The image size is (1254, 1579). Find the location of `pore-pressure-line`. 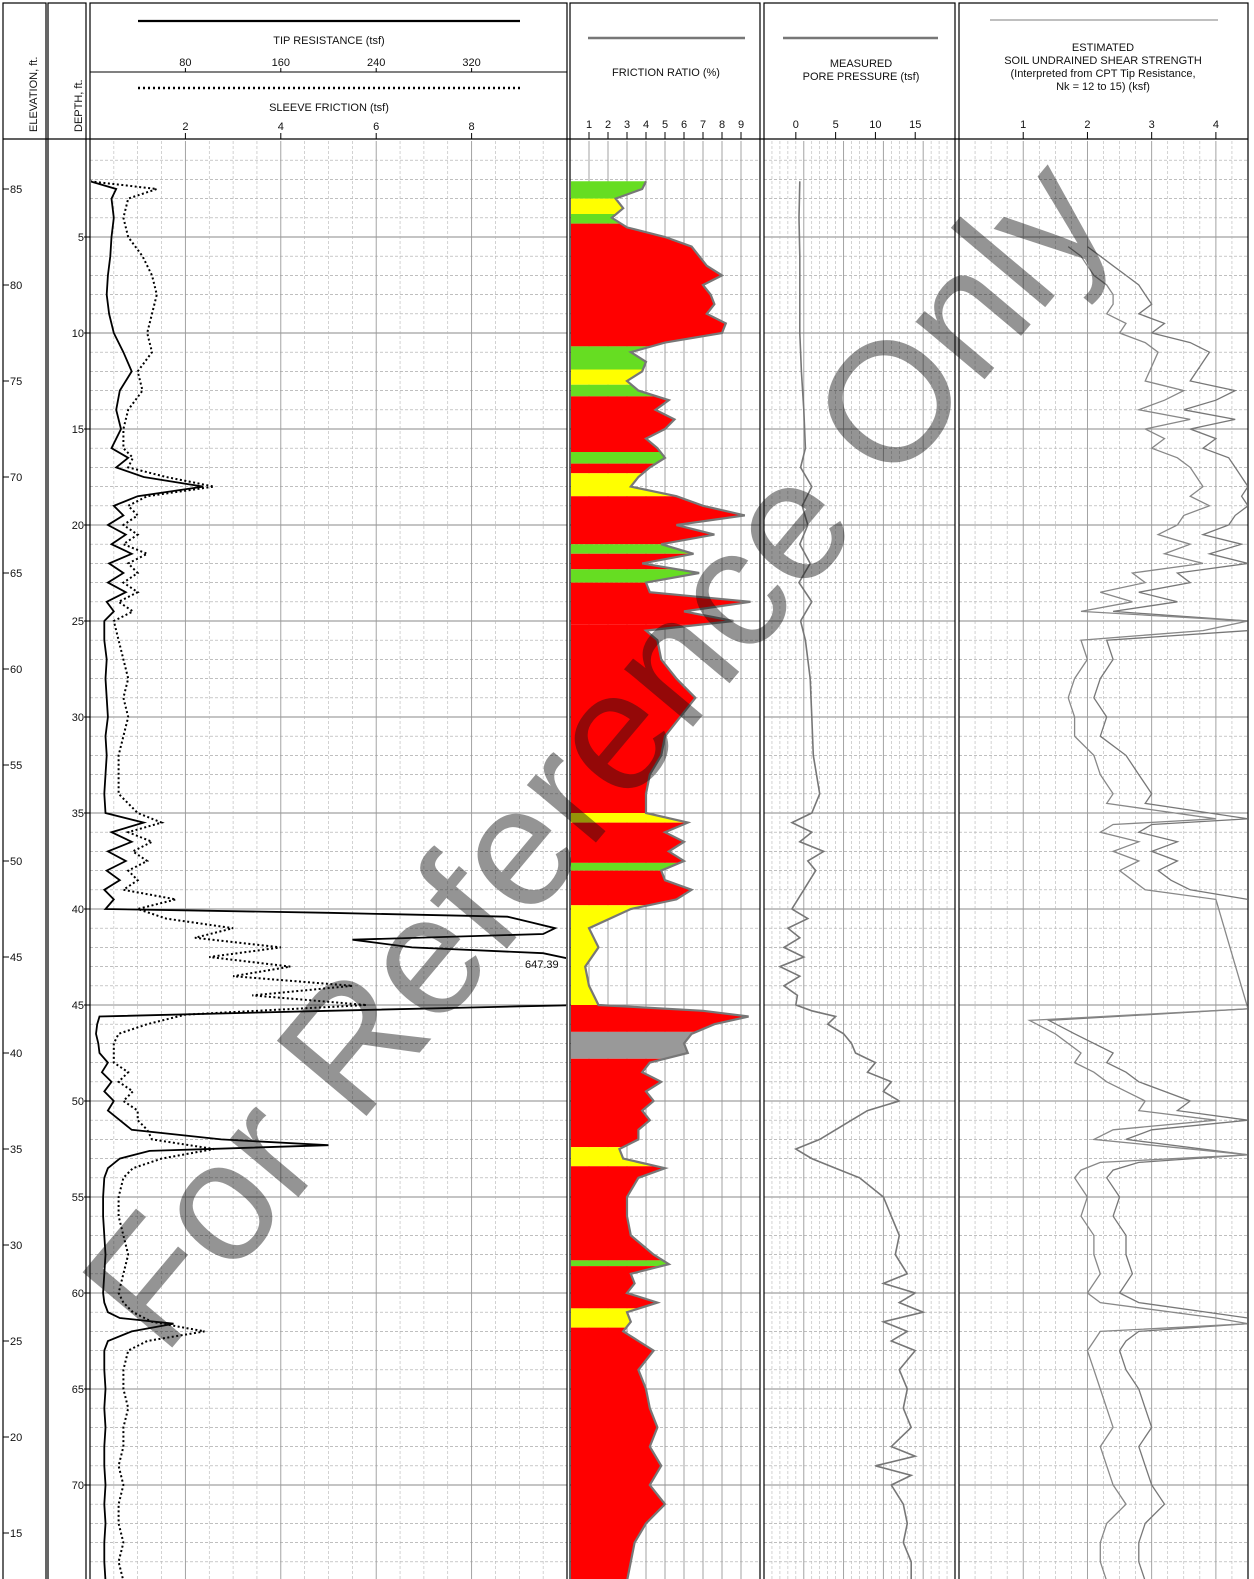

pore-pressure-line is located at coordinates (851, 880).